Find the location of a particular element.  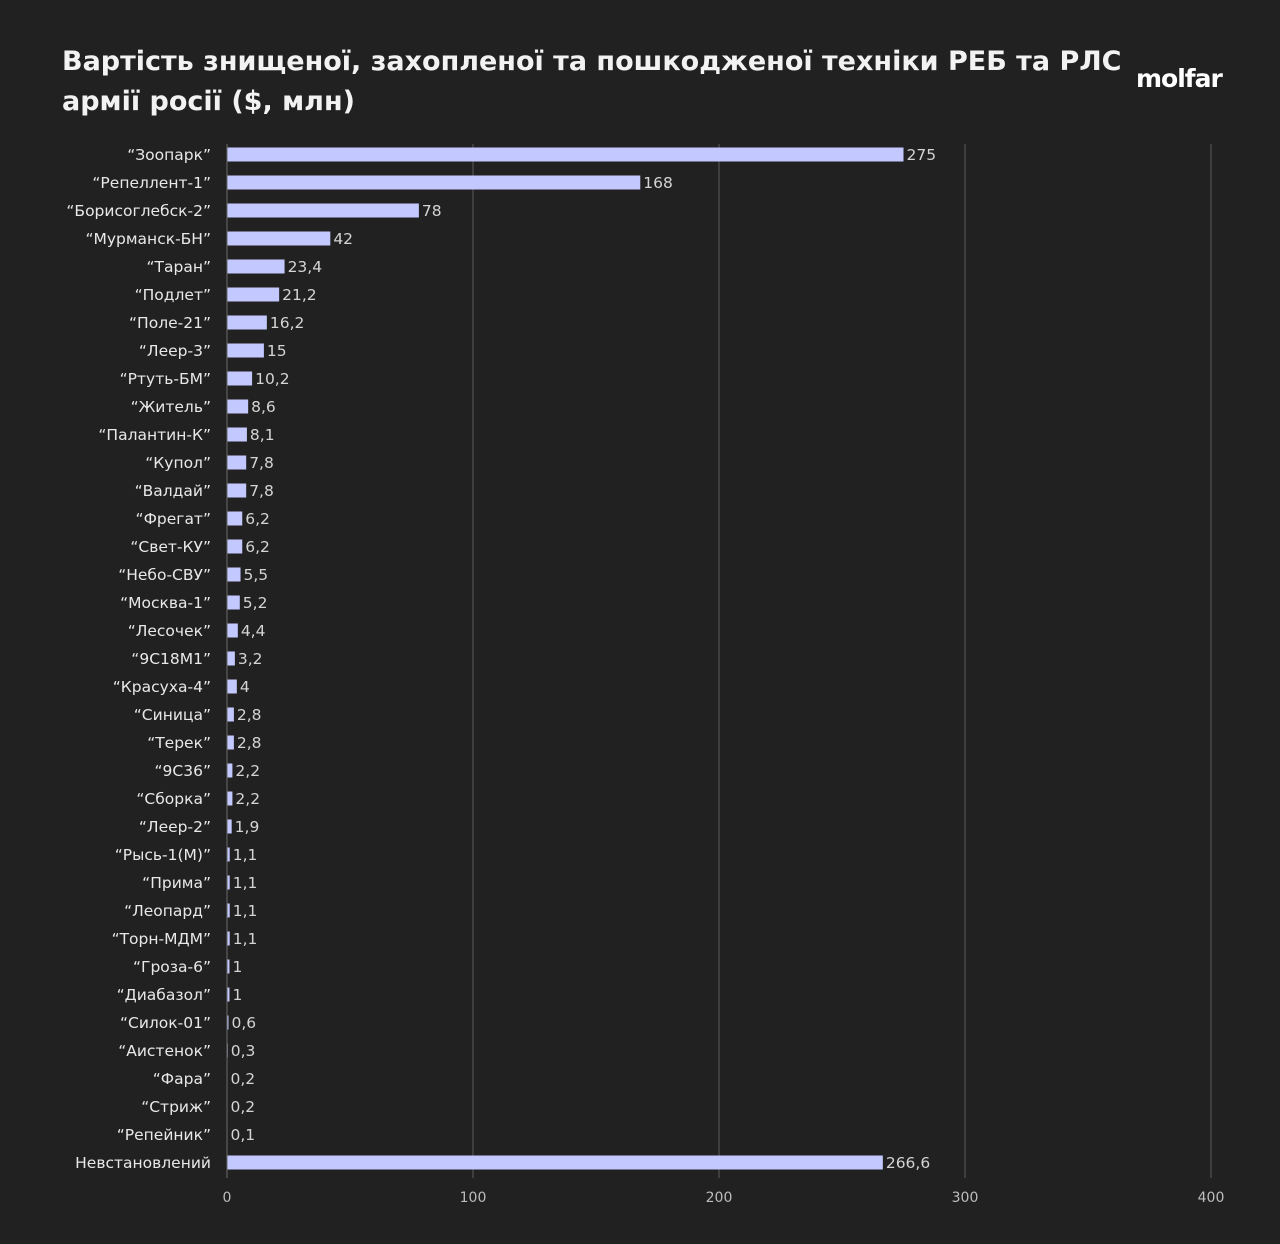

value-label: 168 is located at coordinates (658, 183).